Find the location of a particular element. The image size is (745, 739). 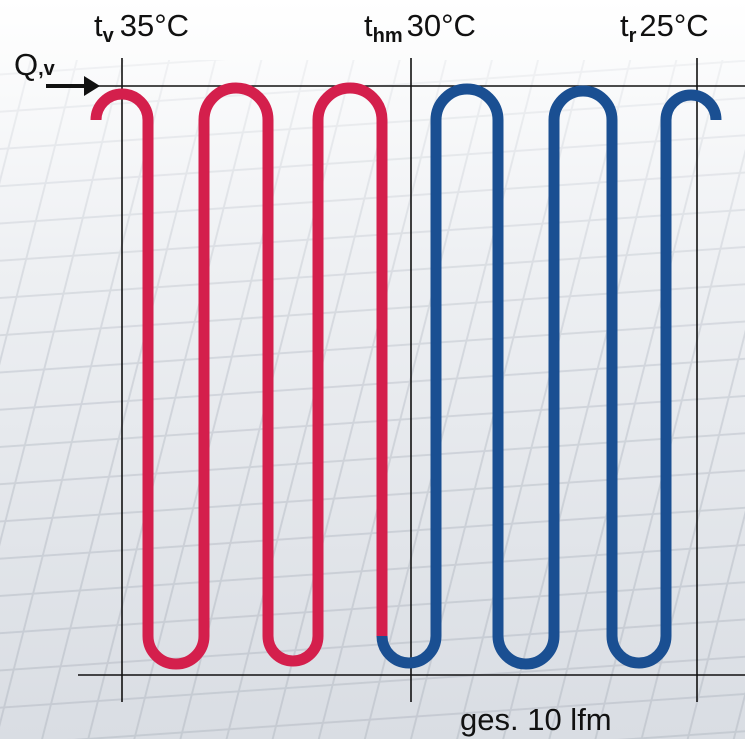

return-temp-label: tr25°C is located at coordinates (664, 27).